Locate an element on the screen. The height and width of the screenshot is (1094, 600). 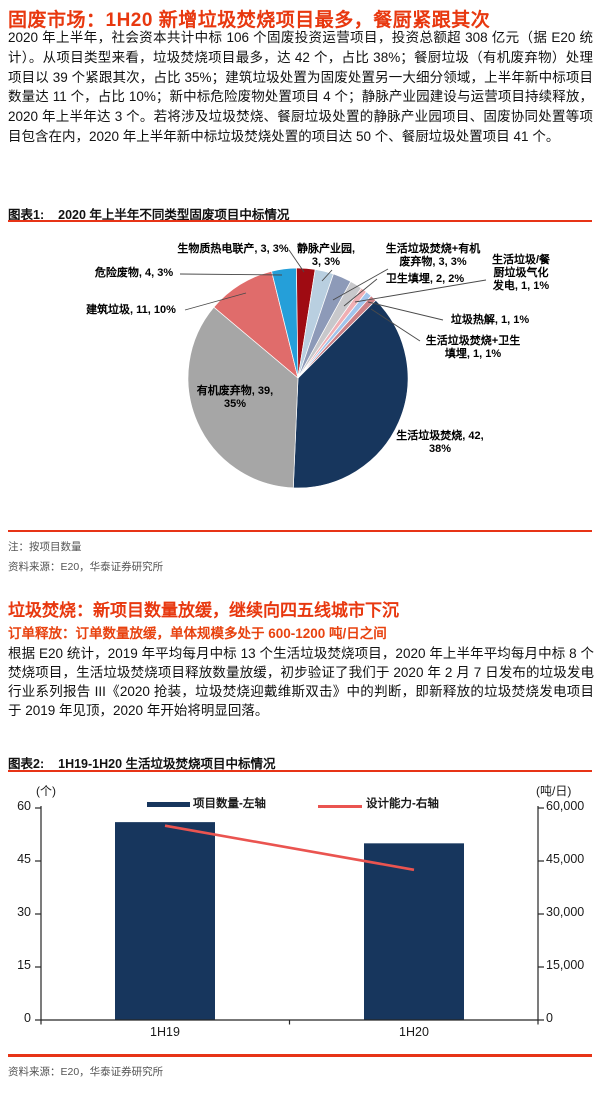
left-axis-unit: (个) is located at coordinates (46, 791).